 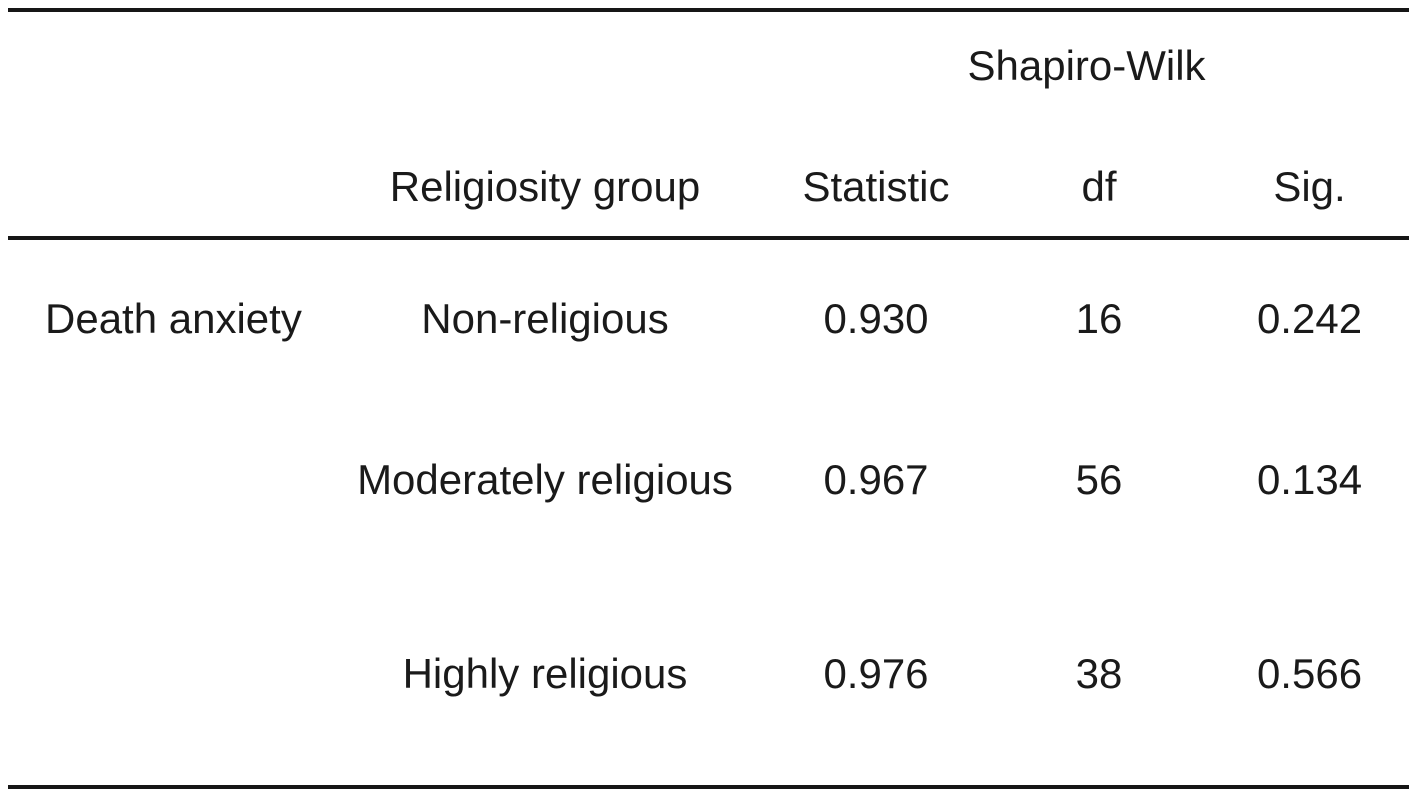 I want to click on cell-statistic: 0.976, so click(x=876, y=673).